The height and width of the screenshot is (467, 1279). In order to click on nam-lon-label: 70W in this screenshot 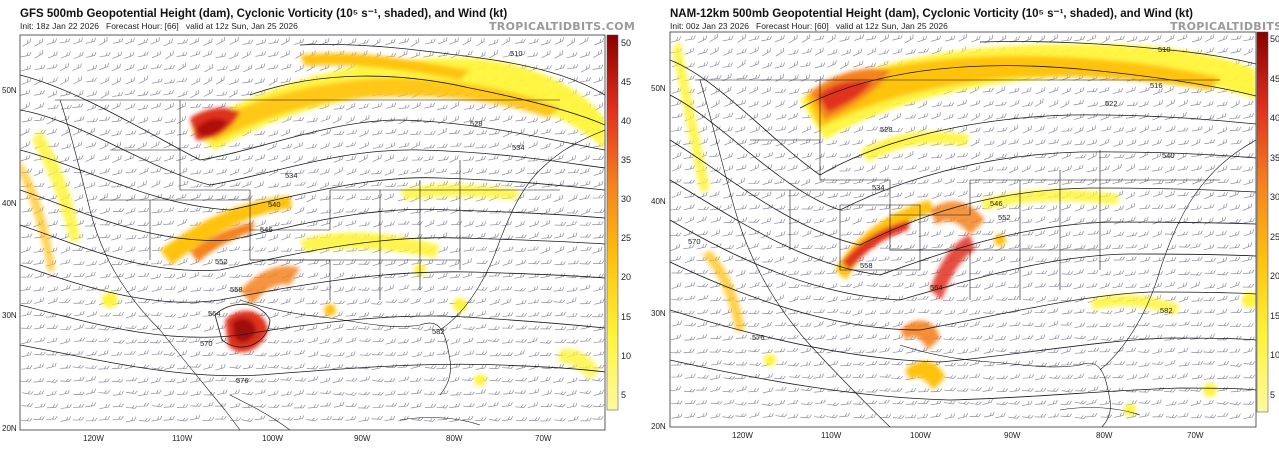, I will do `click(1195, 435)`.